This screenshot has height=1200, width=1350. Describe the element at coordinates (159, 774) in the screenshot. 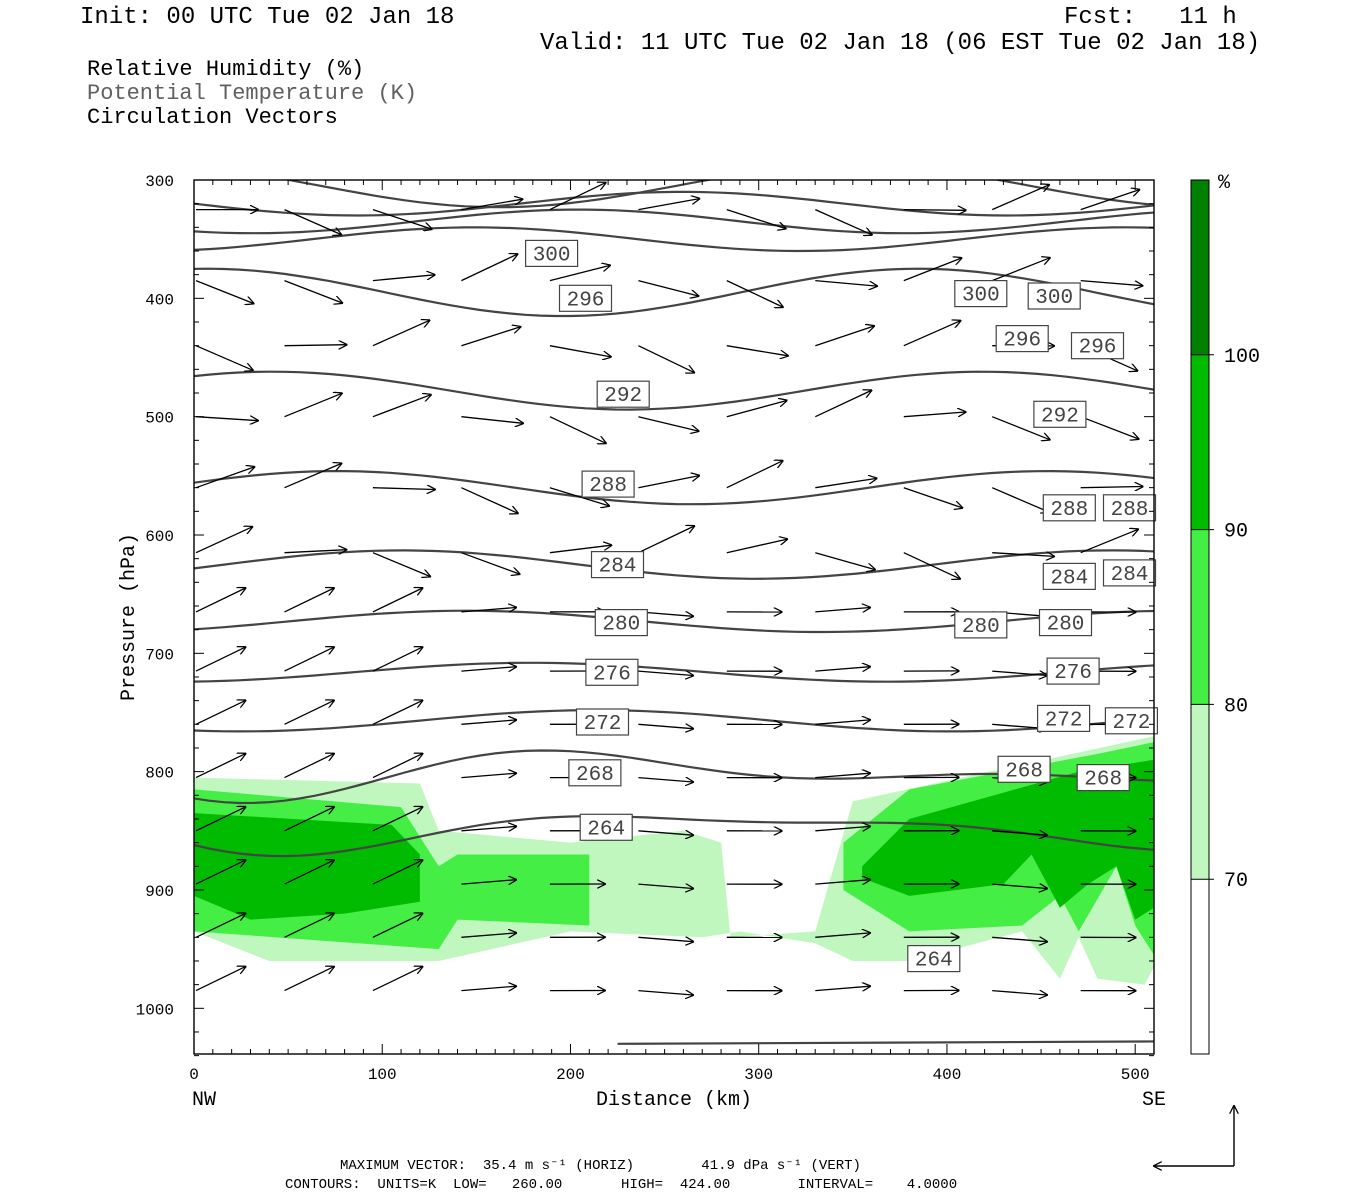

I see `y-tick-label: 800` at that location.